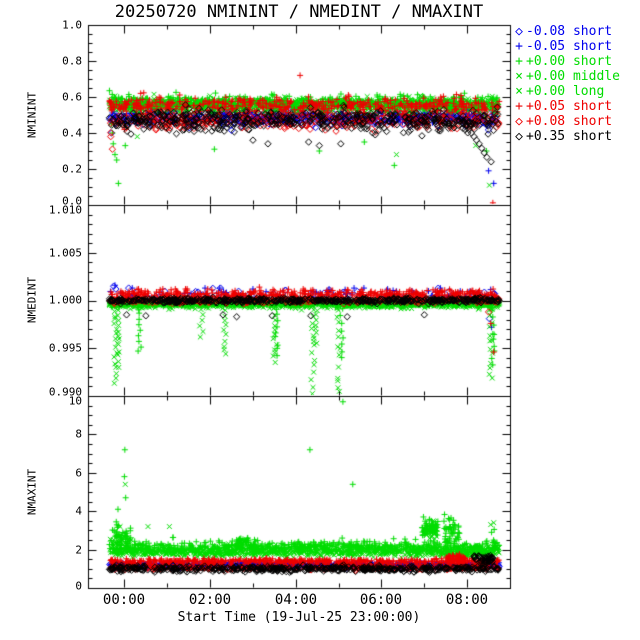 Image resolution: width=640 pixels, height=640 pixels. What do you see at coordinates (72, 25) in the screenshot?
I see `y-tick-label: 1.0` at bounding box center [72, 25].